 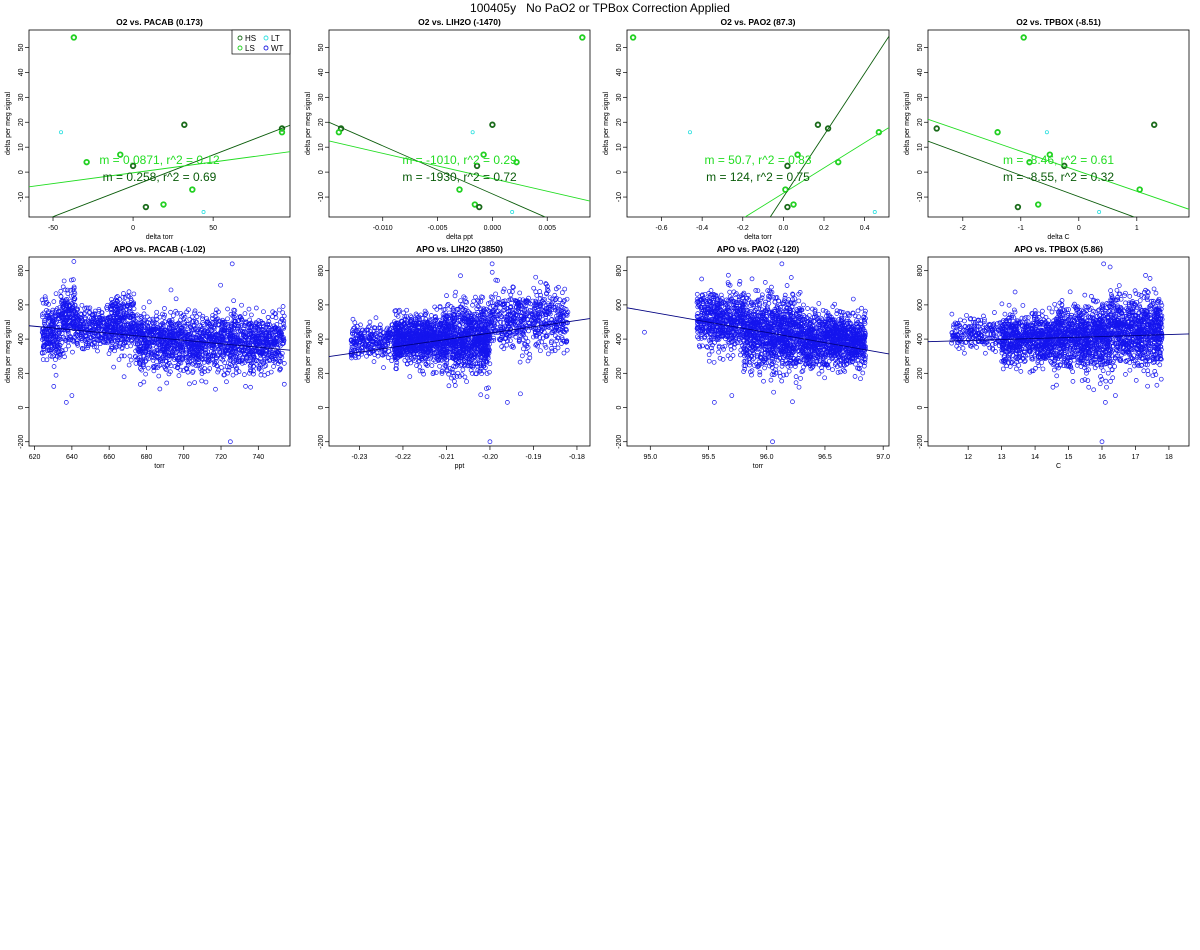 What do you see at coordinates (321, 122) in the screenshot?
I see `y-tick-label: 20` at bounding box center [321, 122].